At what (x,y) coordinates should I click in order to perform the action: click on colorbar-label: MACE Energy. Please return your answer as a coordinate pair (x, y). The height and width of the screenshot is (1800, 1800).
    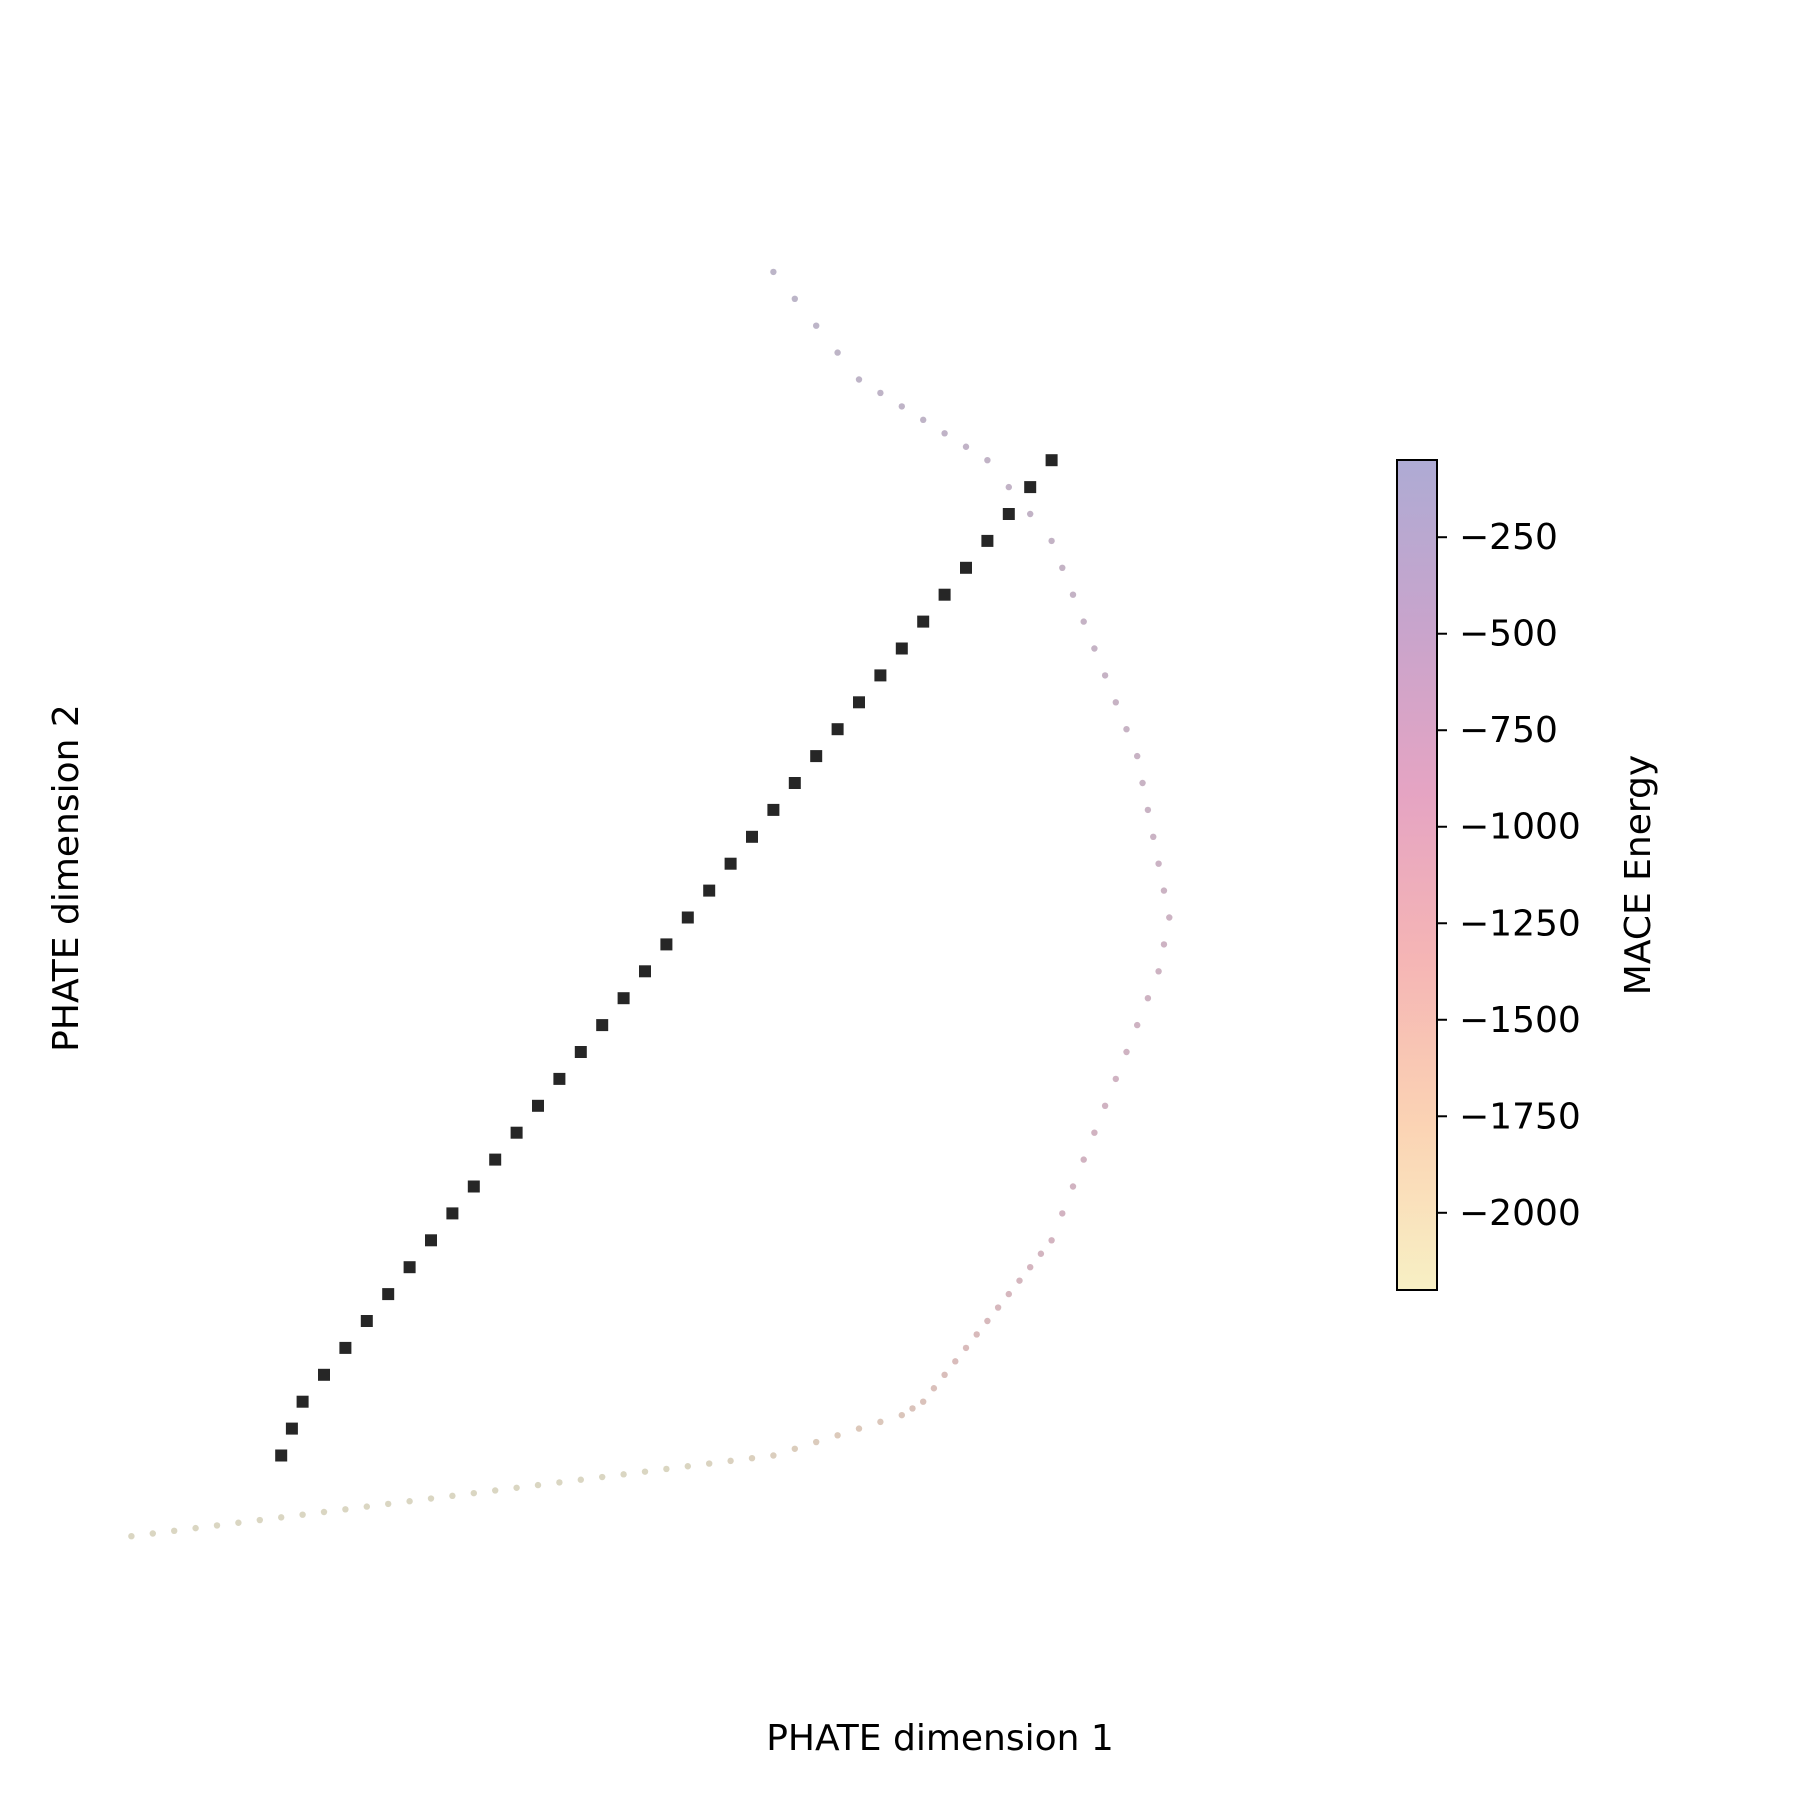
    Looking at the image, I should click on (1638, 875).